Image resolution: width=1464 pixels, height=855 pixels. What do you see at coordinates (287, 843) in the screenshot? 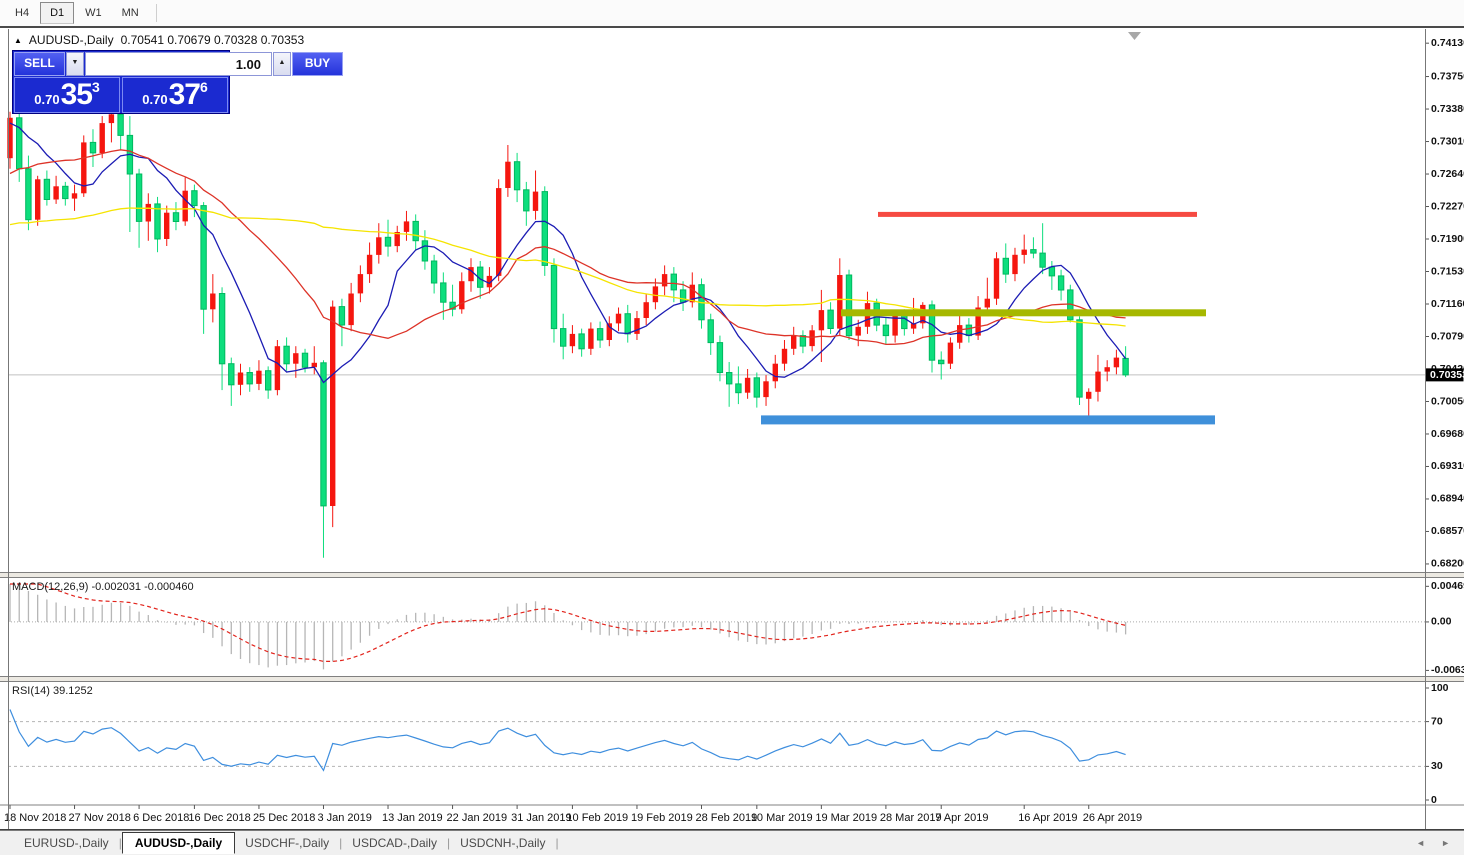
I see `symbol-tab-usdchf: USDCHF-,Daily` at bounding box center [287, 843].